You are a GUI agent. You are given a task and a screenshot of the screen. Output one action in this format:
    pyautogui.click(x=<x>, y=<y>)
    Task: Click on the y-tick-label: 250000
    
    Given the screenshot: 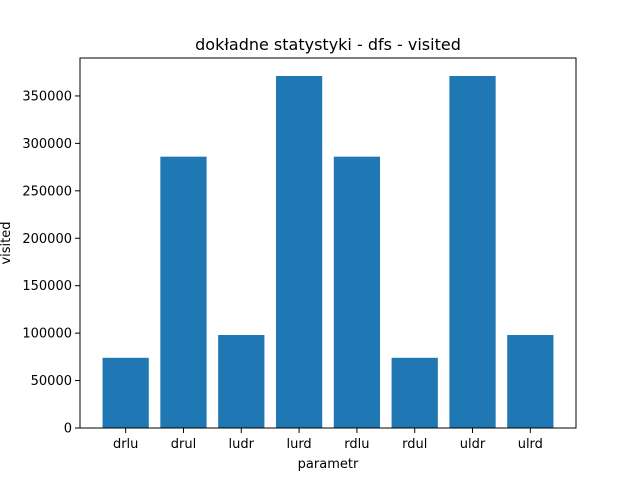 What is the action you would take?
    pyautogui.click(x=47, y=191)
    